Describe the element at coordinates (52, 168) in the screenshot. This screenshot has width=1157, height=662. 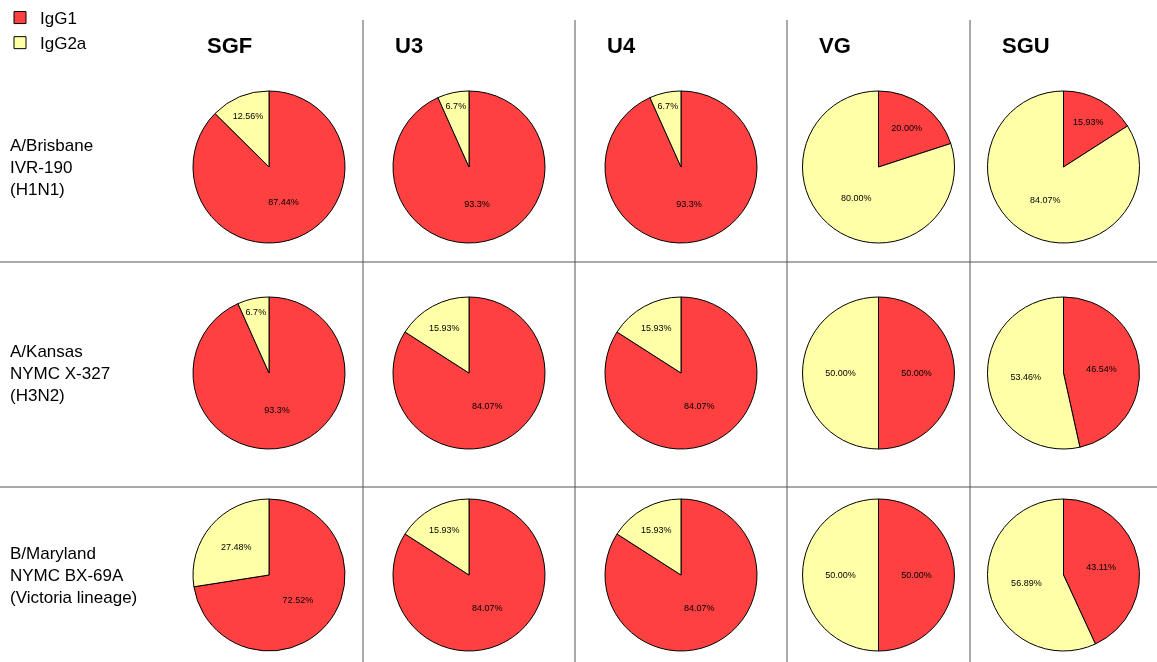
I see `text: A/Brisbane IVR-190 (H1N1)` at that location.